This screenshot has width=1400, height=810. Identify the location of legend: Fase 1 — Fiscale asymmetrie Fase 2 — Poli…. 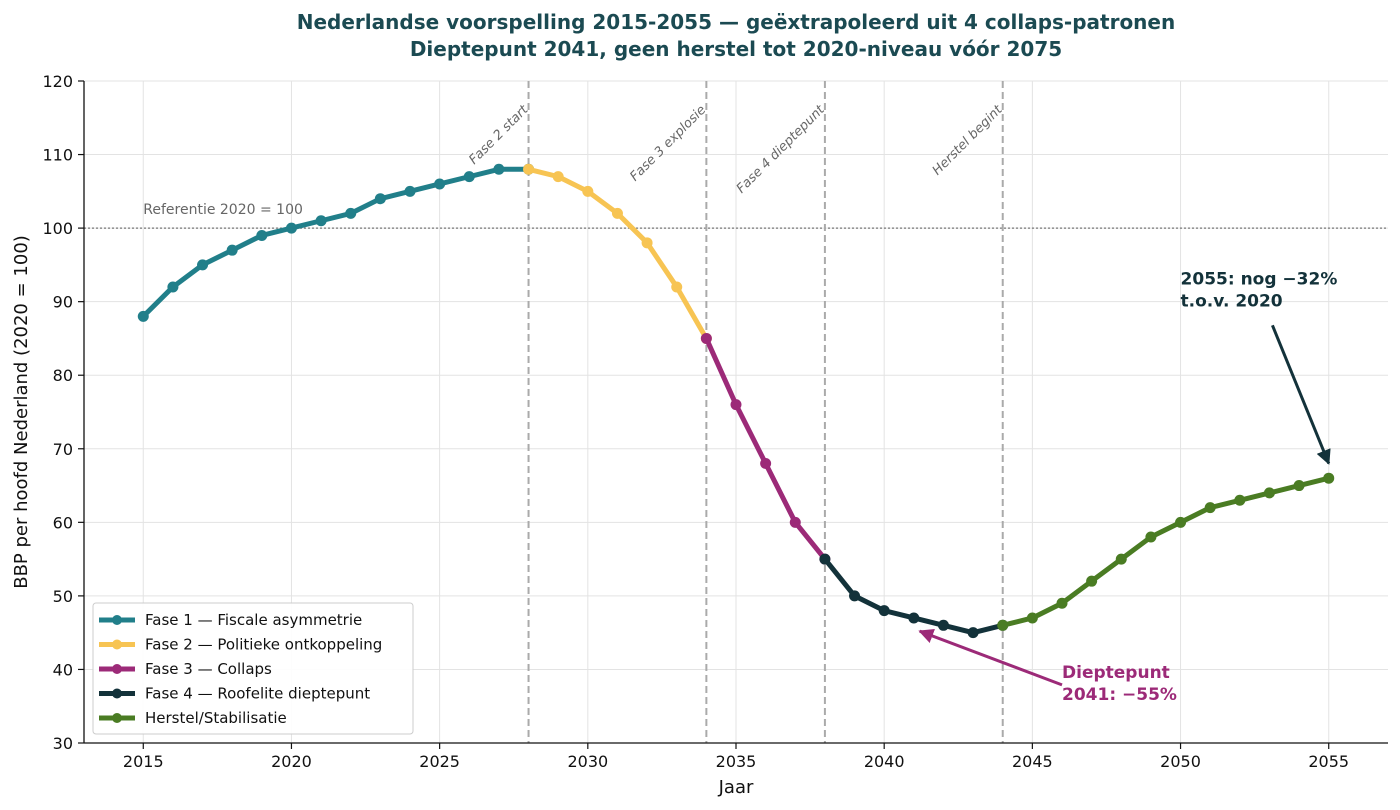
(253, 668).